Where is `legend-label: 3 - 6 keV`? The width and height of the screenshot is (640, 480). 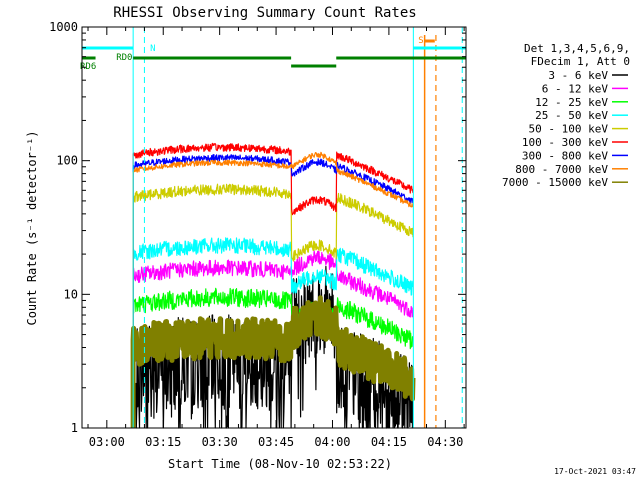
legend-label: 3 - 6 keV is located at coordinates (578, 75).